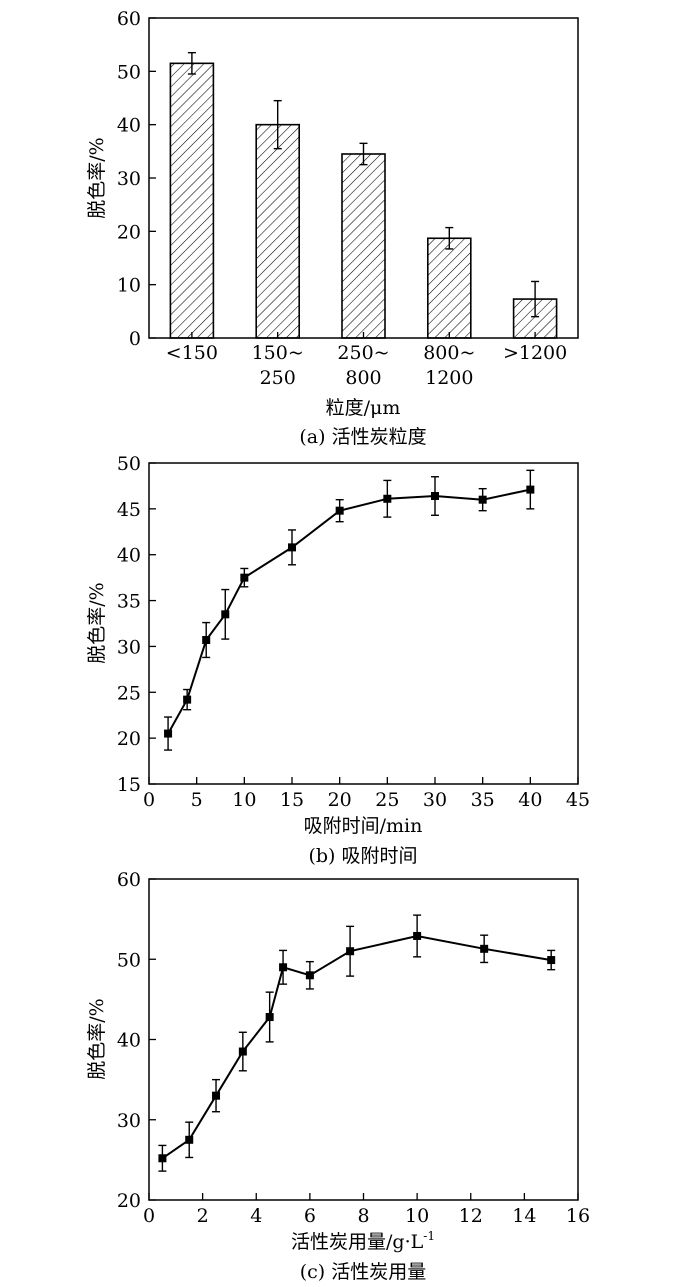 The image size is (700, 1287). I want to click on chart-a-ytick-label: 50, so click(129, 72).